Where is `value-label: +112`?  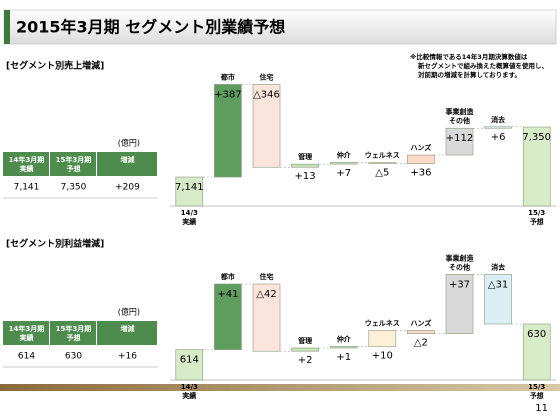
value-label: +112 is located at coordinates (459, 138).